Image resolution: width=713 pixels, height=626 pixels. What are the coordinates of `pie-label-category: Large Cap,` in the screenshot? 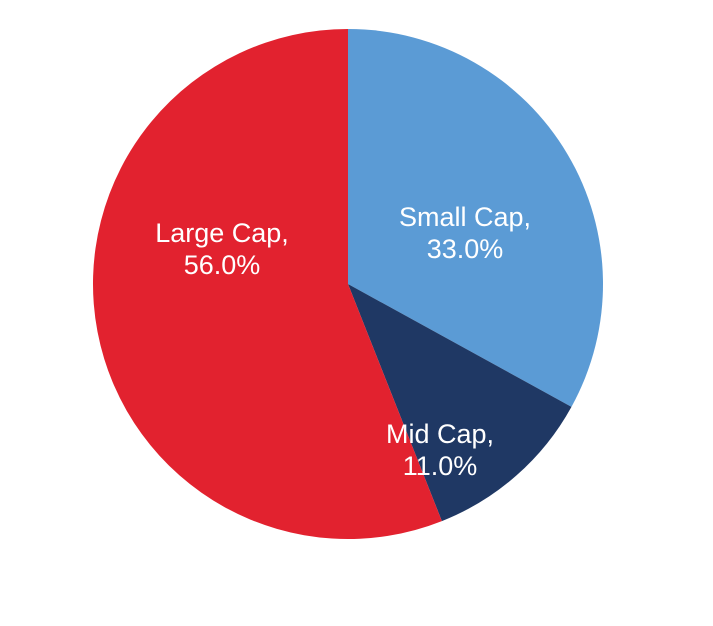 It's located at (222, 233).